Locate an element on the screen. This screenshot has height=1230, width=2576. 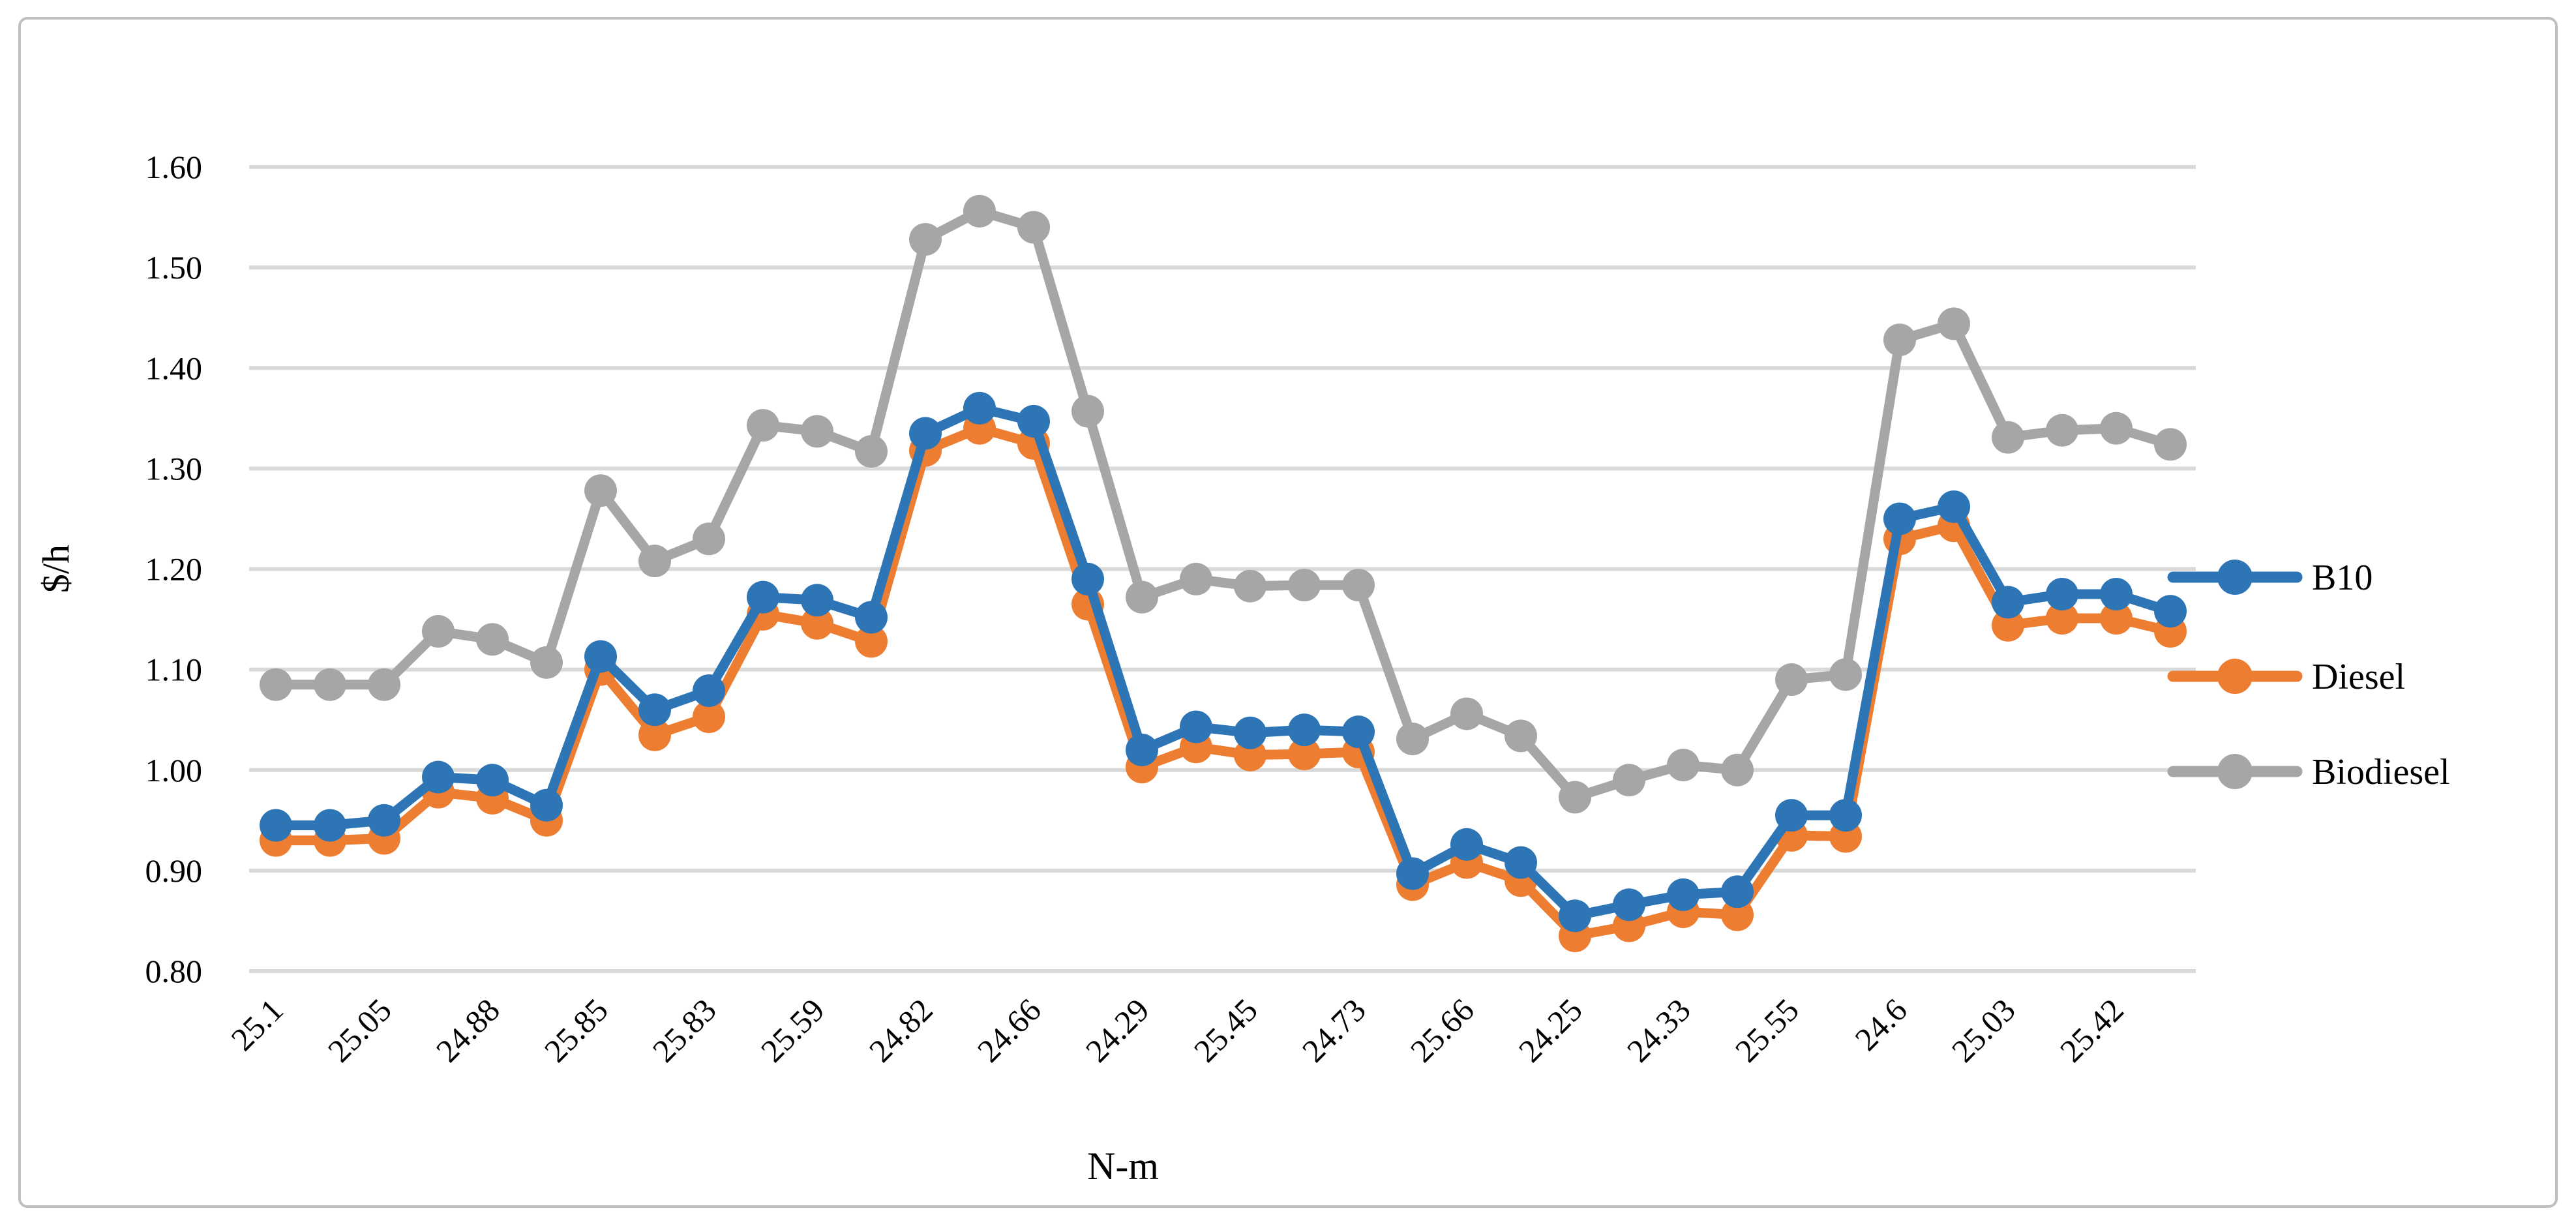
y-tick-labels: 0.80 0.90 1.00 1.10 1.20 1.30 1.40 1.50 1.60 is located at coordinates (174, 569).